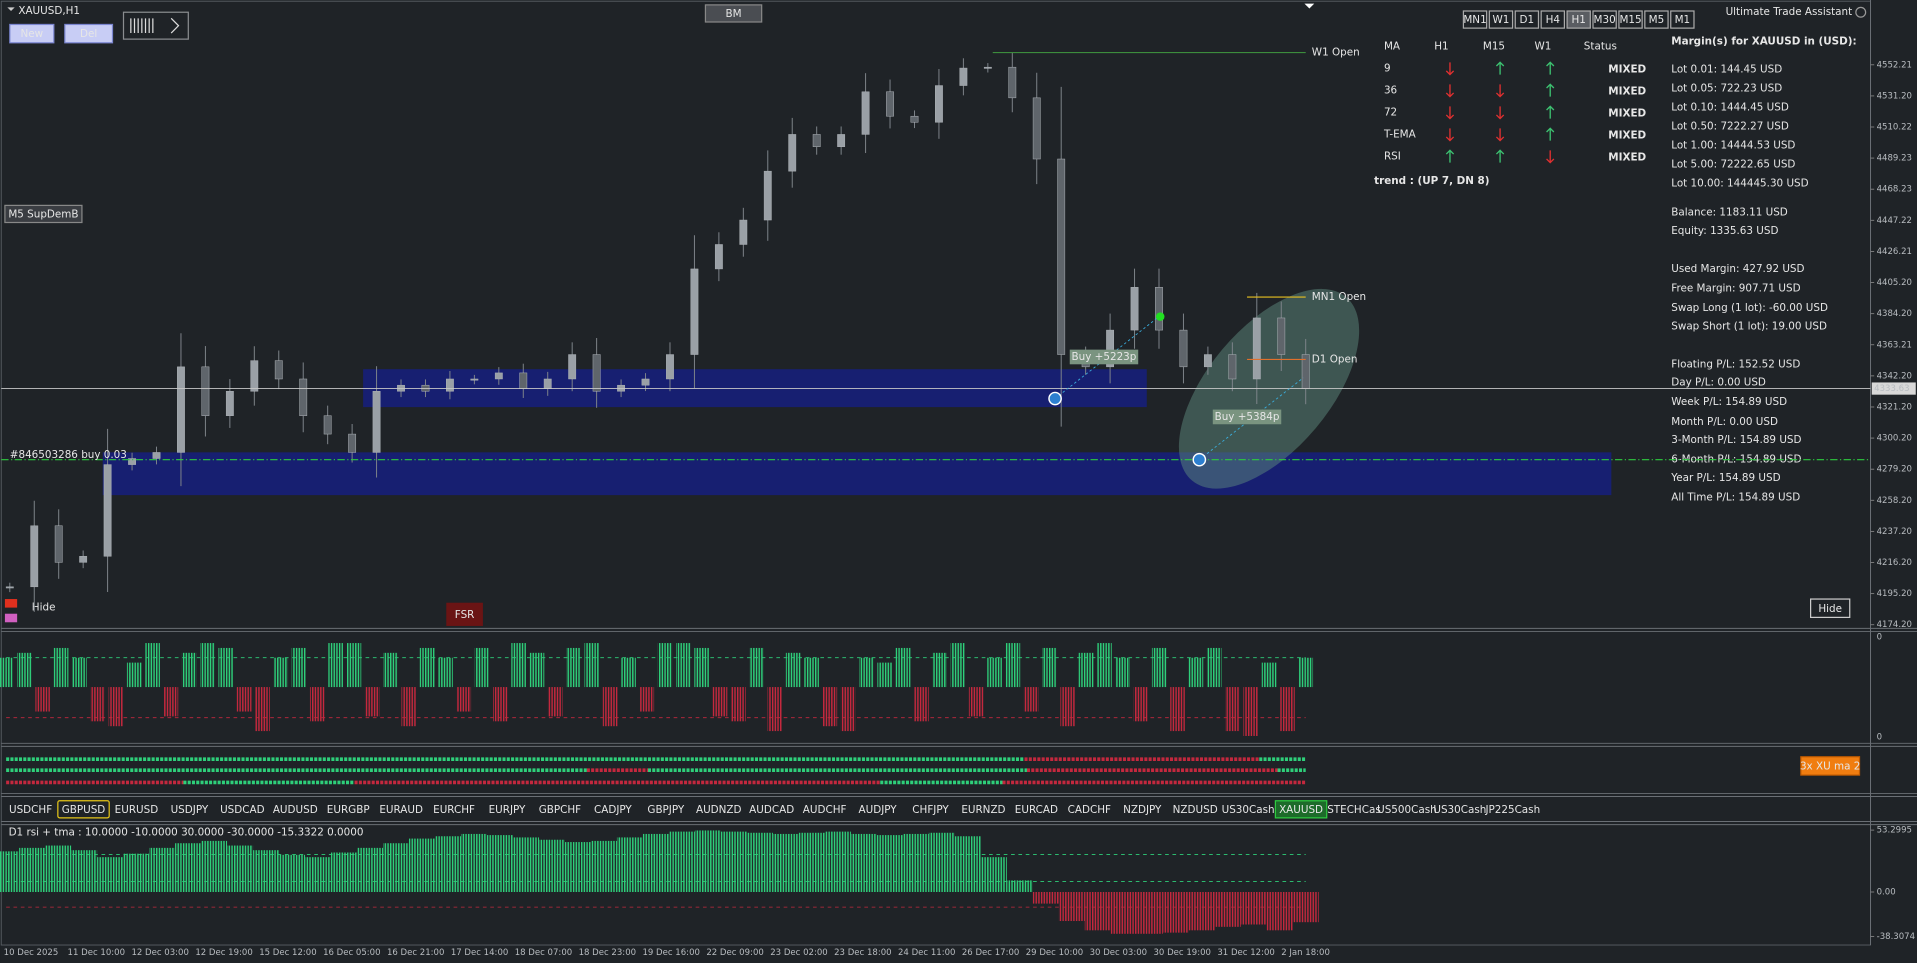 This screenshot has width=1917, height=963. I want to click on symbol-button: XAUUSD, so click(1301, 810).